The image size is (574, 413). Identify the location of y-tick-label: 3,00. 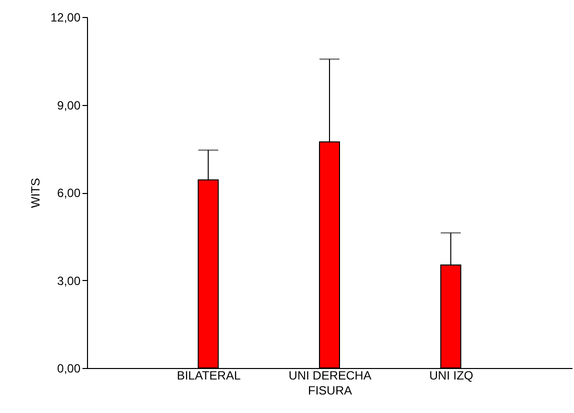
(69, 281).